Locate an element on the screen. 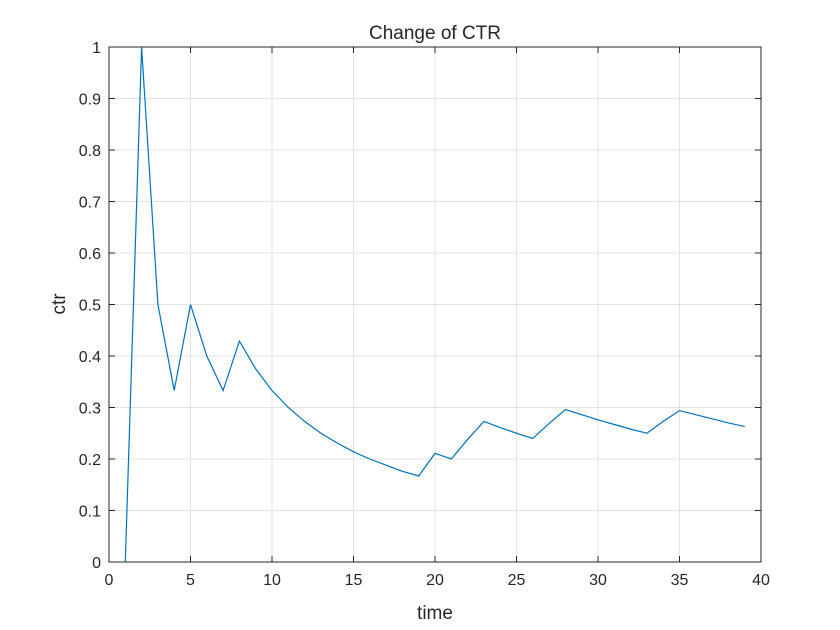  x-tick-label: 35 is located at coordinates (680, 580).